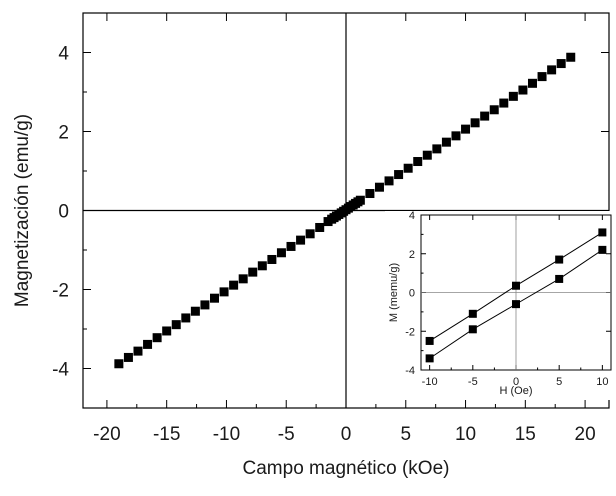 The height and width of the screenshot is (496, 616). I want to click on inset-x-tick-label: 5, so click(559, 382).